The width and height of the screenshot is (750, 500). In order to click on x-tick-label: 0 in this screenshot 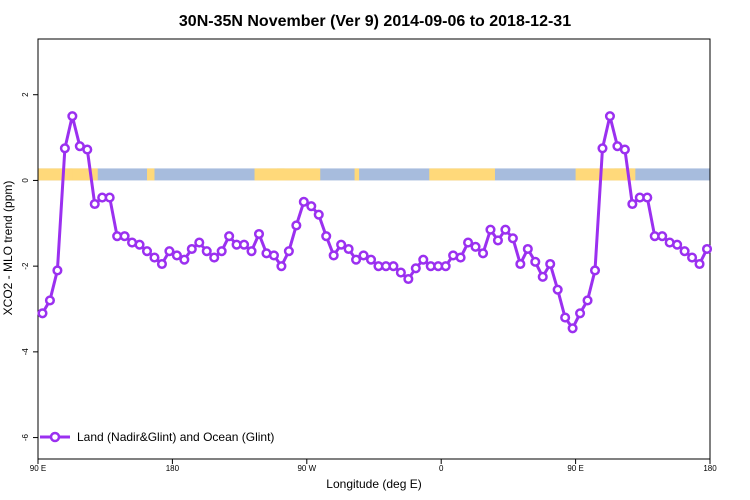, I will do `click(441, 468)`.